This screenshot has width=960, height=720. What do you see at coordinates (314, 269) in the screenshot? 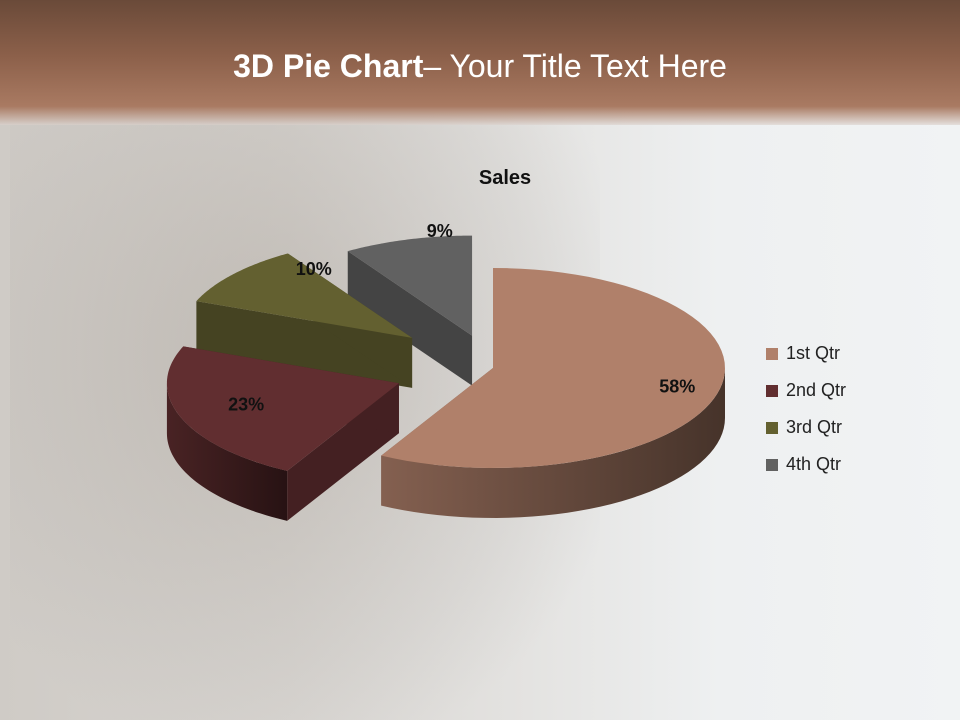
I see `data-label: 10%` at bounding box center [314, 269].